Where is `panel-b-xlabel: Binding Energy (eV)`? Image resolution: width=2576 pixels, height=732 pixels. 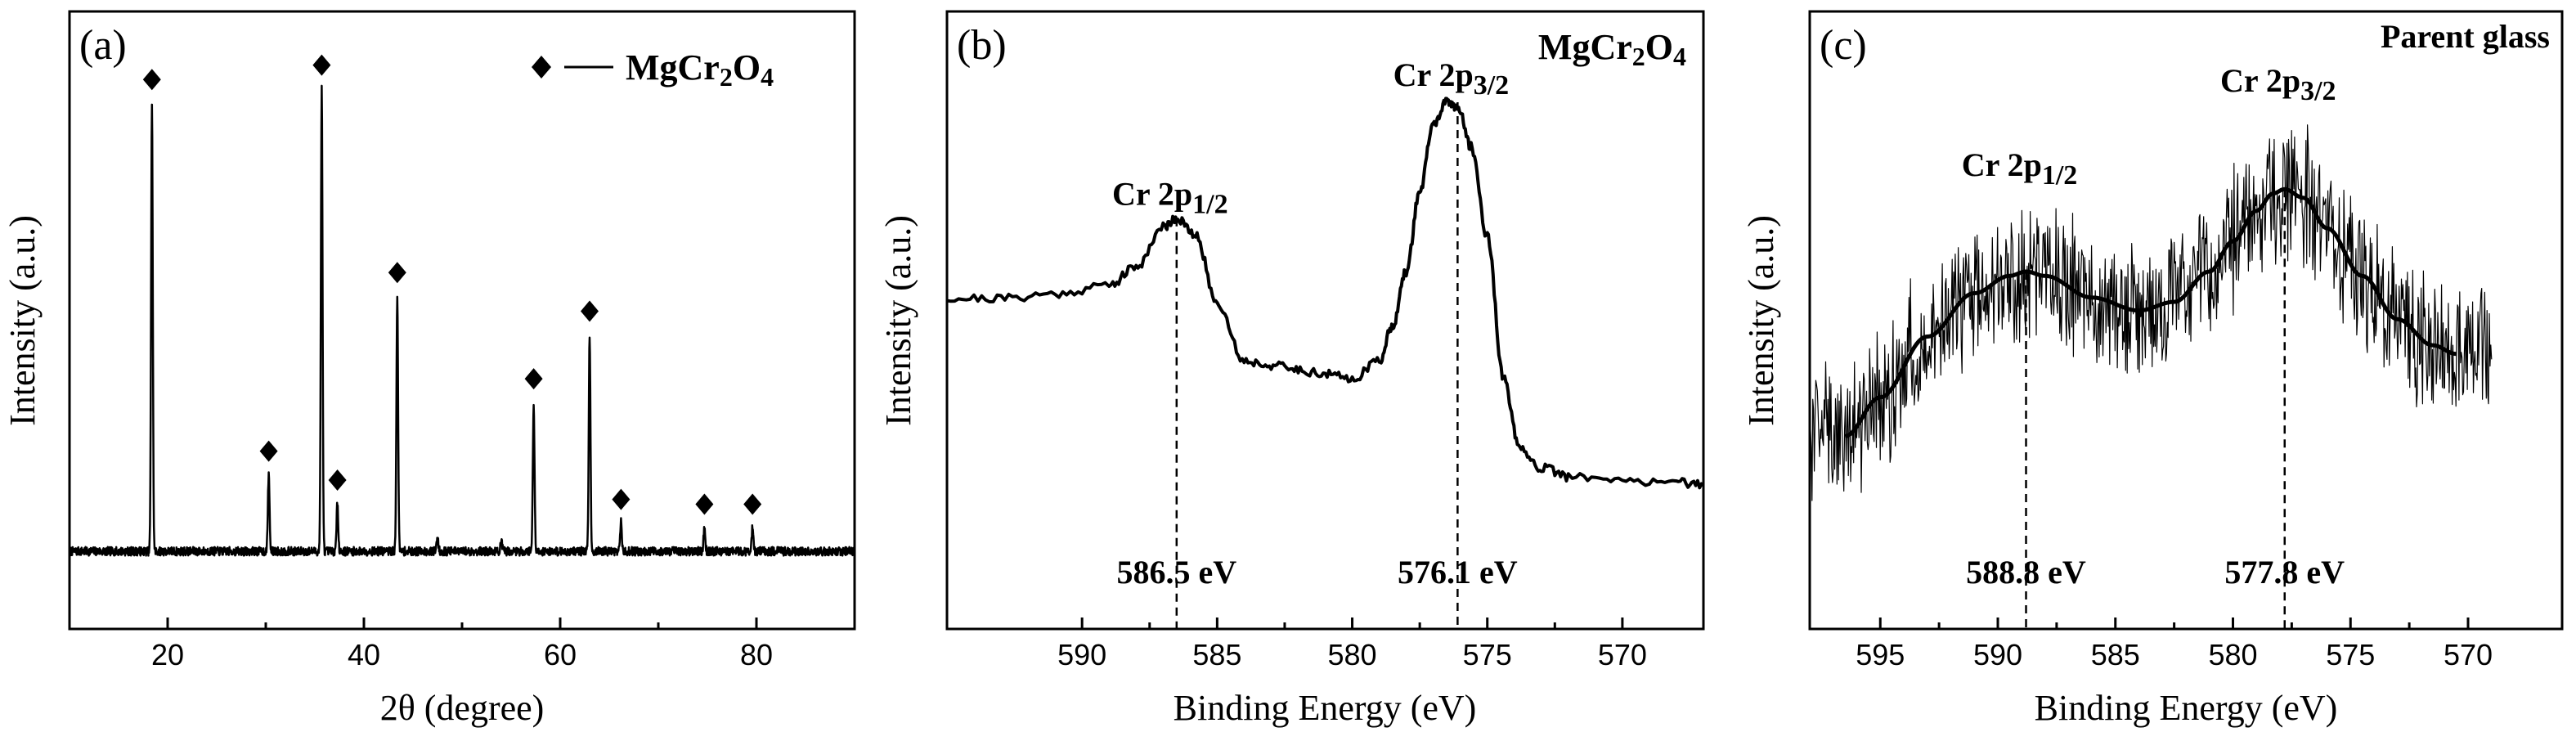 panel-b-xlabel: Binding Energy (eV) is located at coordinates (1325, 708).